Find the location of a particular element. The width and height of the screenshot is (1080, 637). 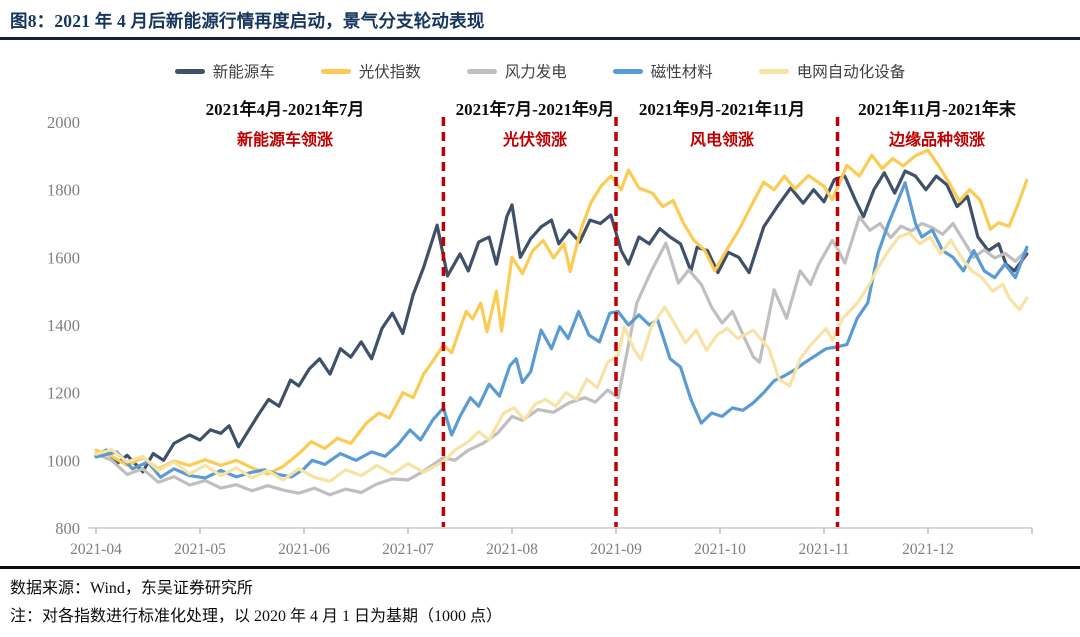

y-tick-label: 1600 is located at coordinates (63, 257).